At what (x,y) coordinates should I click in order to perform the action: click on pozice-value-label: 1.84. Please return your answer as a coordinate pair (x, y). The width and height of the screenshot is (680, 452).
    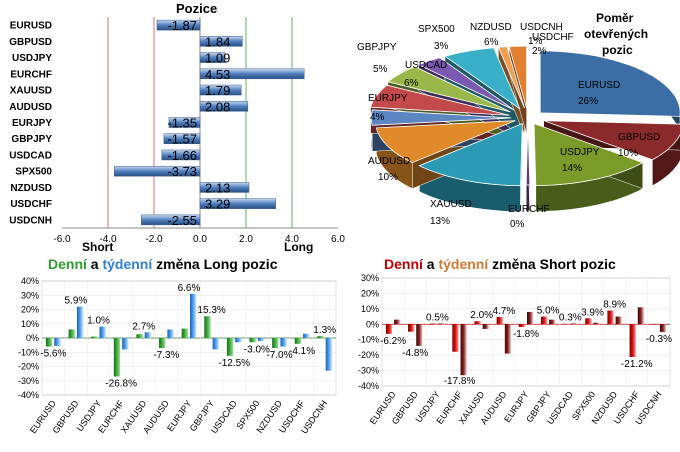
    Looking at the image, I should click on (217, 41).